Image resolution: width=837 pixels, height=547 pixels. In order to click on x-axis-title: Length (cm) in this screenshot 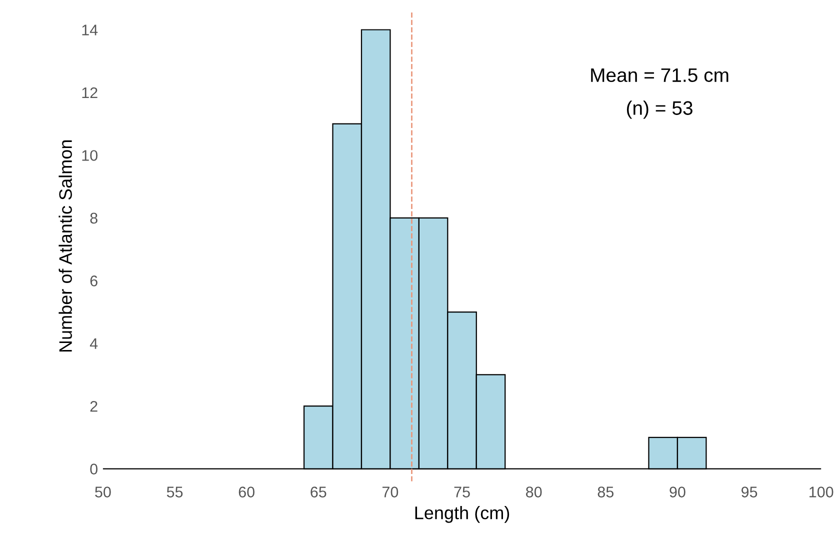, I will do `click(462, 514)`.